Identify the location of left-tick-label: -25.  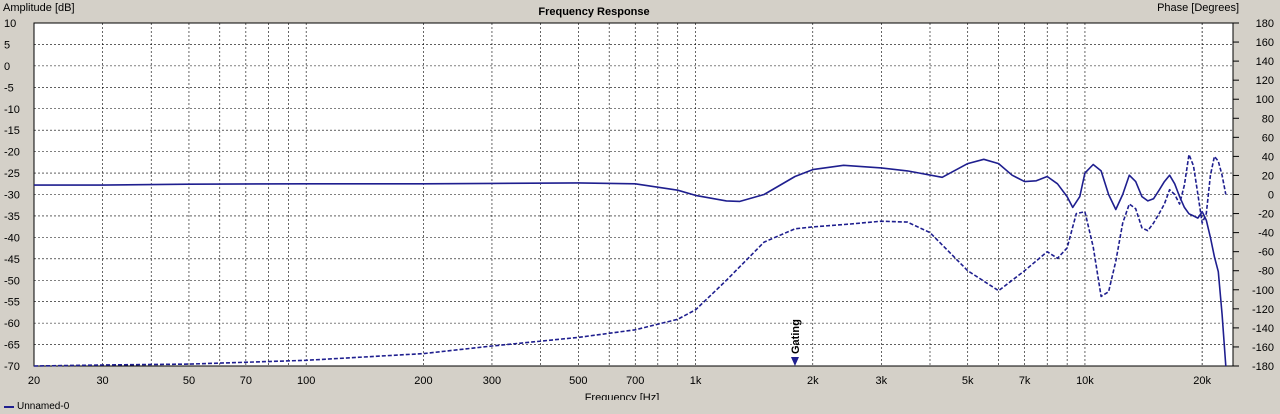
(12, 174).